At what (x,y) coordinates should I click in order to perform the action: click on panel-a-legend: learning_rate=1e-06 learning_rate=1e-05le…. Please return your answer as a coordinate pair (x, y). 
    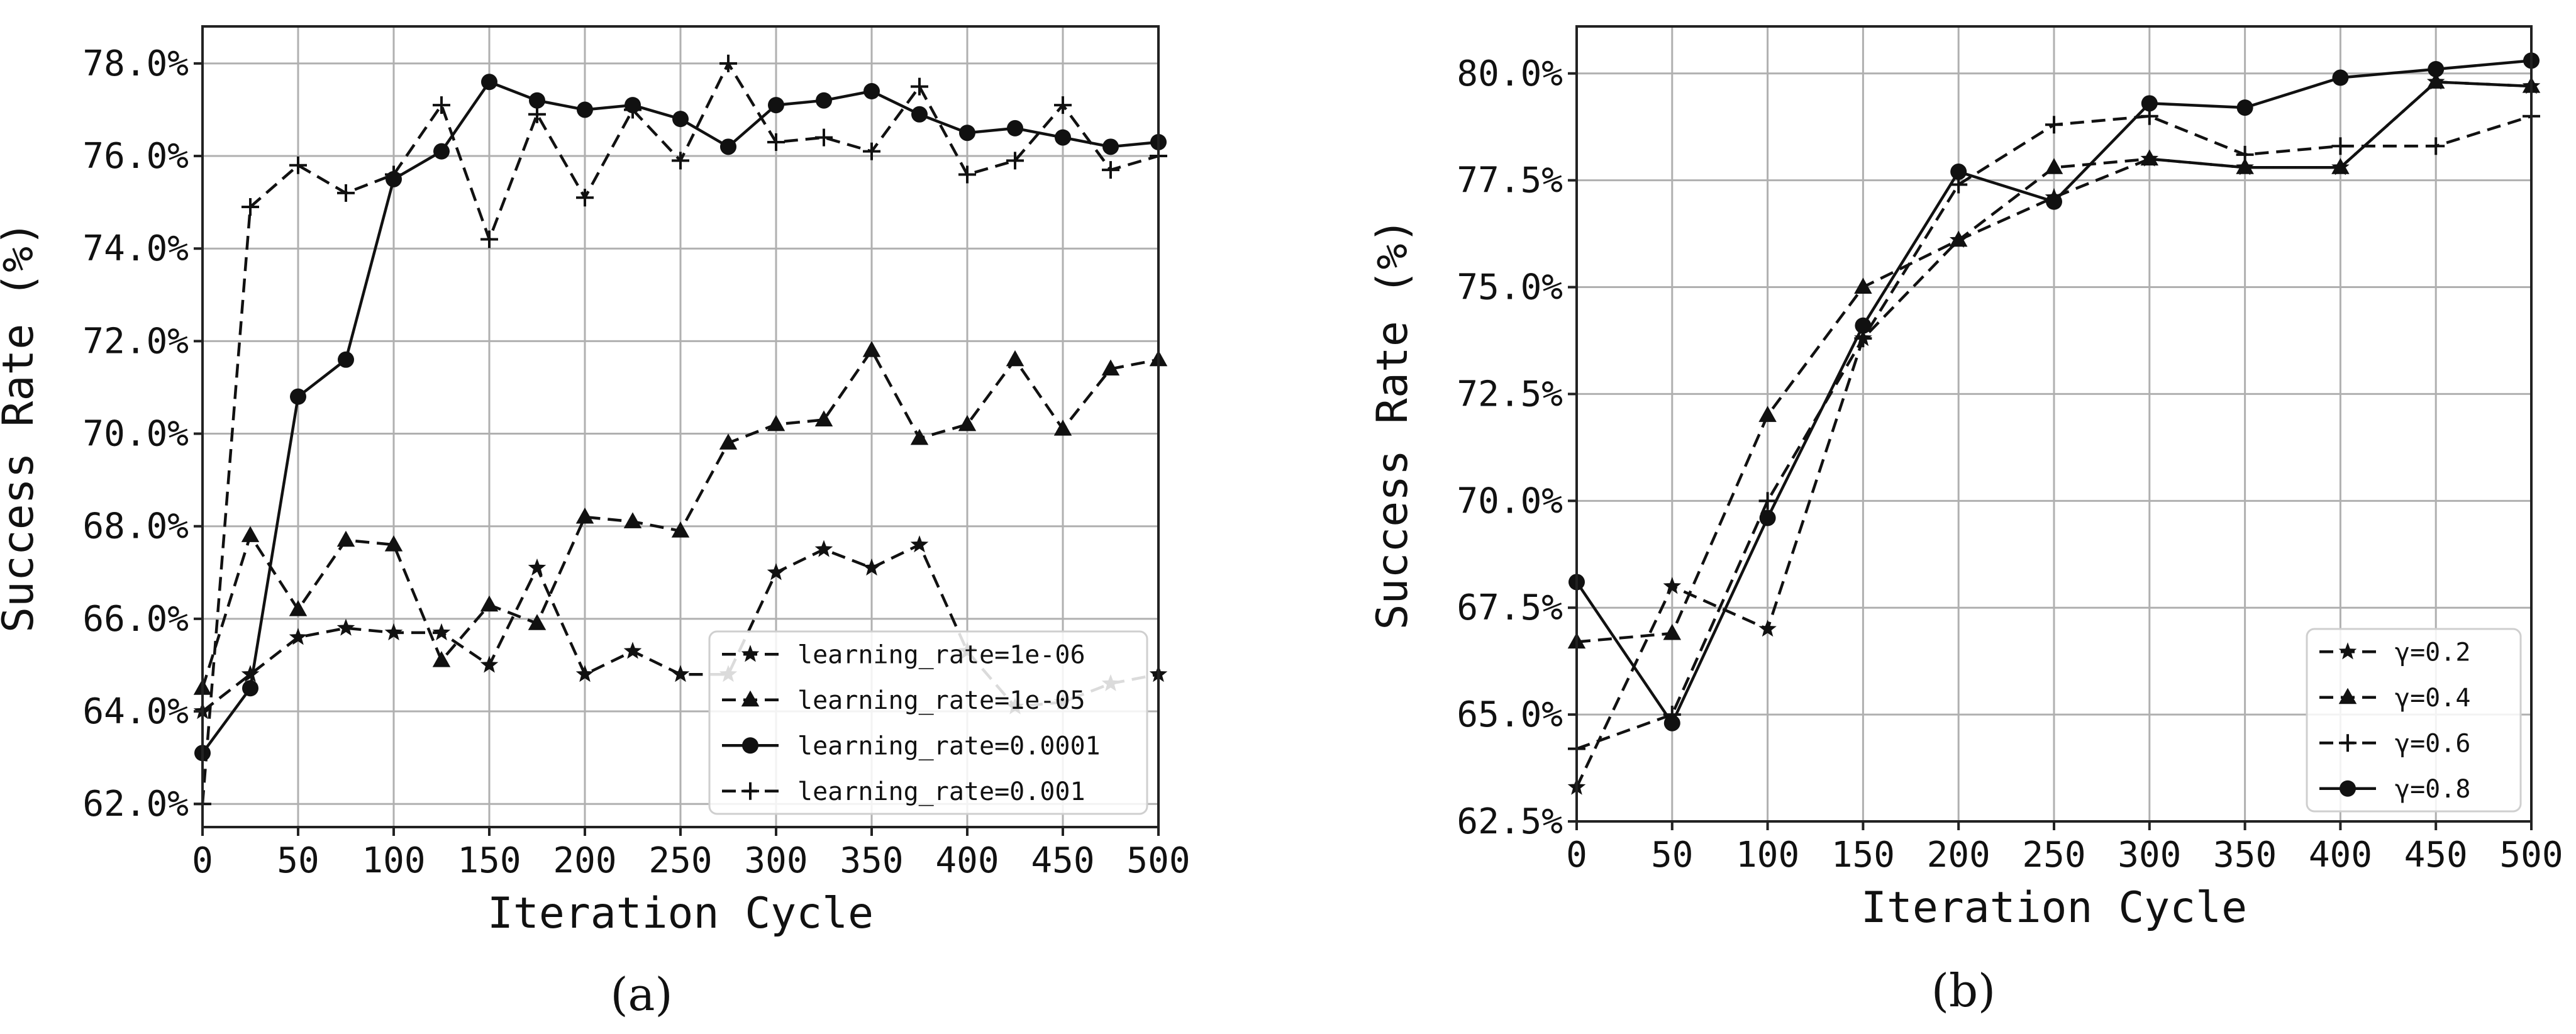
    Looking at the image, I should click on (928, 722).